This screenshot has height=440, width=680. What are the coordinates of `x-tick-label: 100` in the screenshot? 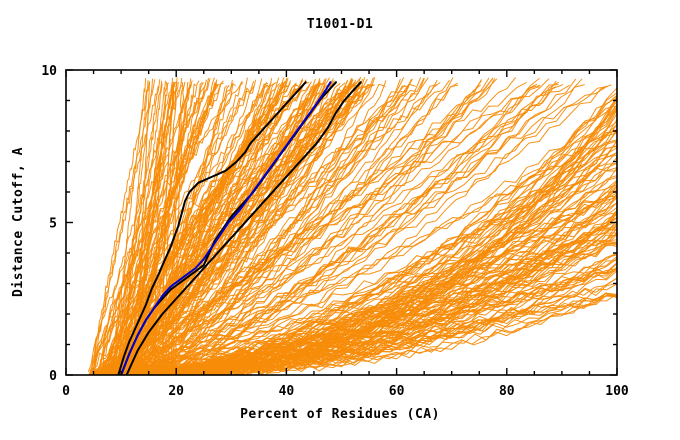 It's located at (617, 391).